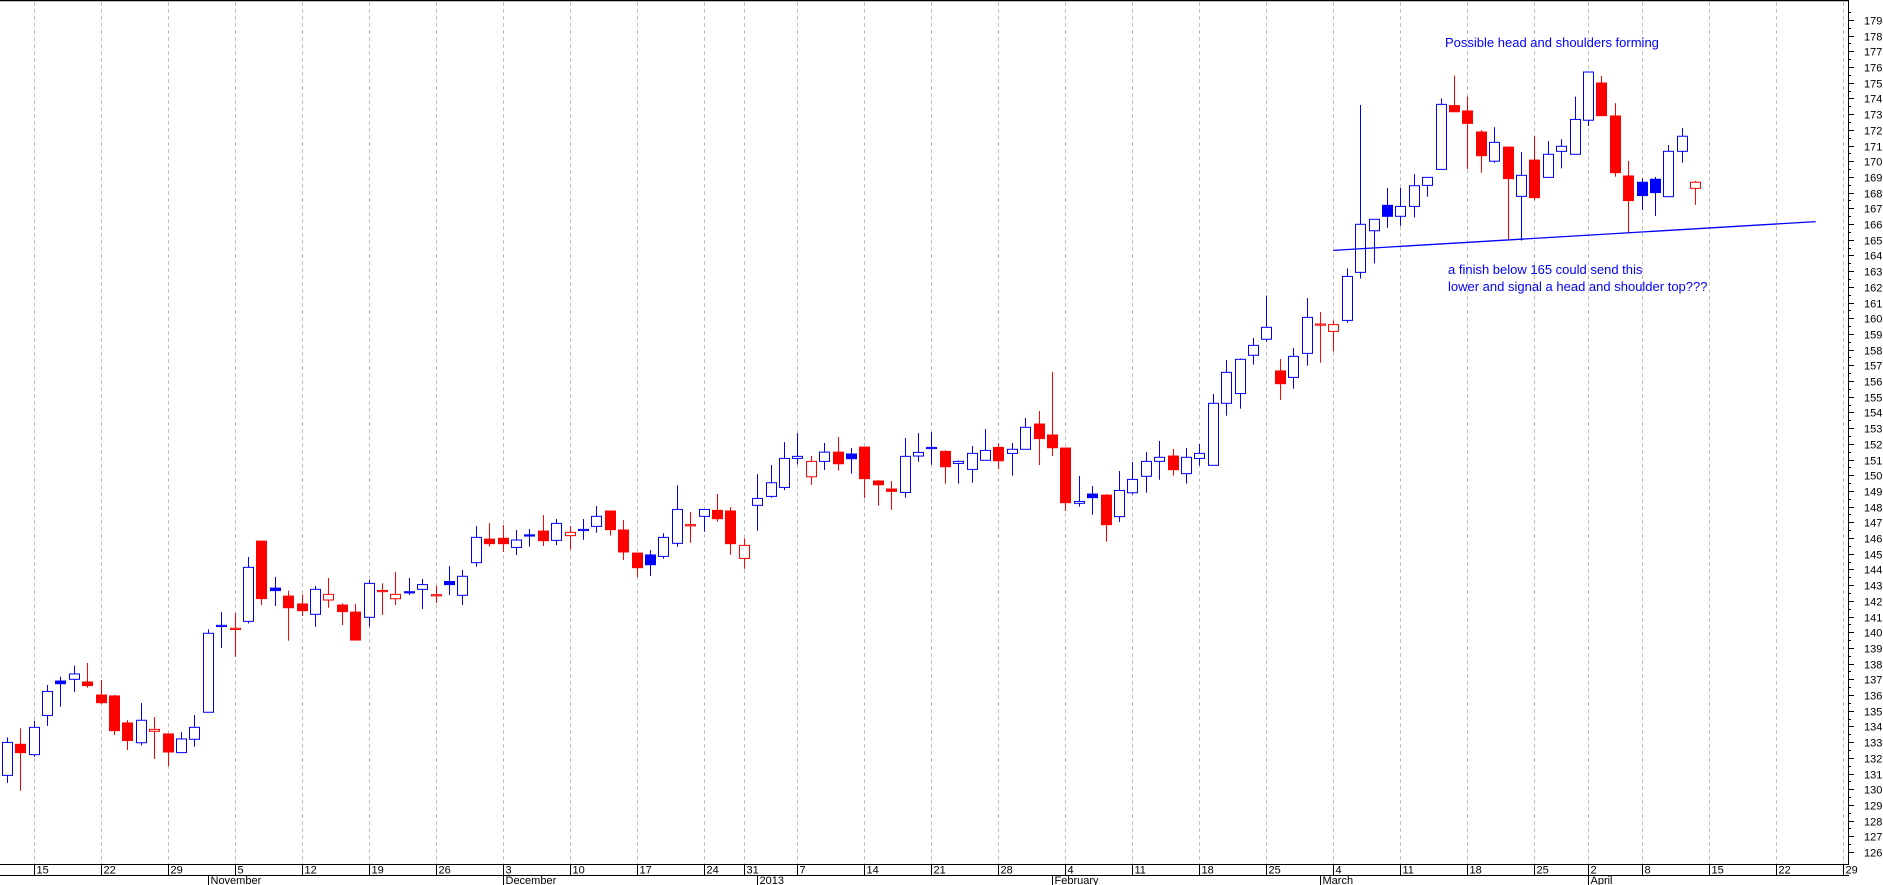 The image size is (1883, 885). I want to click on date-tick-label: 4, so click(1071, 871).